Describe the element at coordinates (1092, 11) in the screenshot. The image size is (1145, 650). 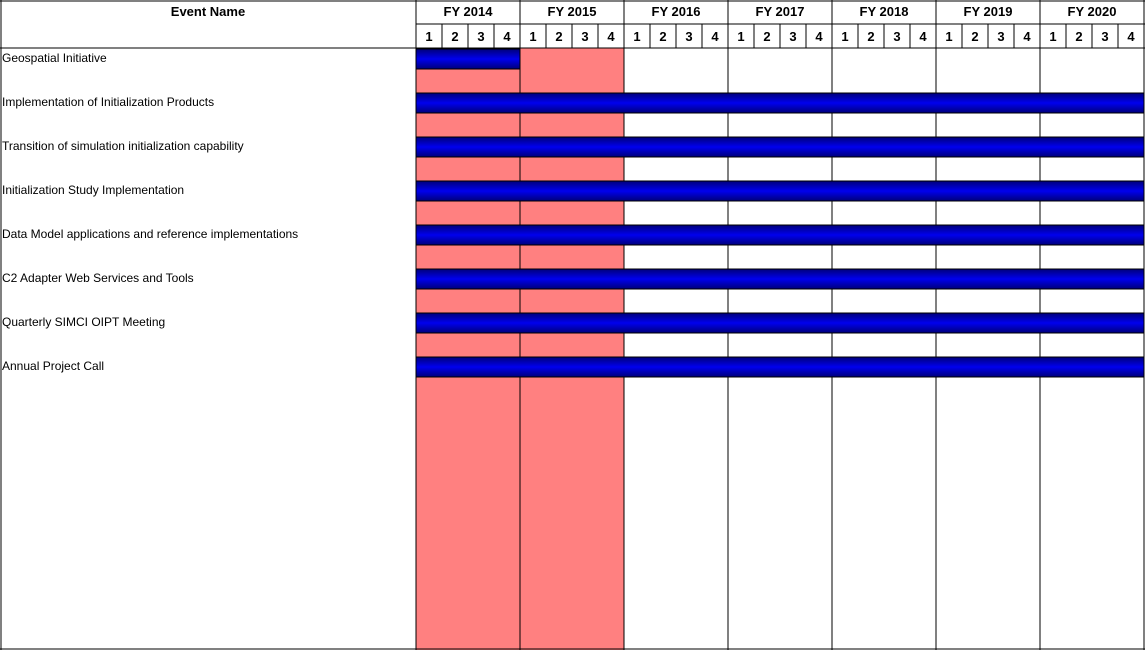
I see `fiscal-year-label: FY 2020` at that location.